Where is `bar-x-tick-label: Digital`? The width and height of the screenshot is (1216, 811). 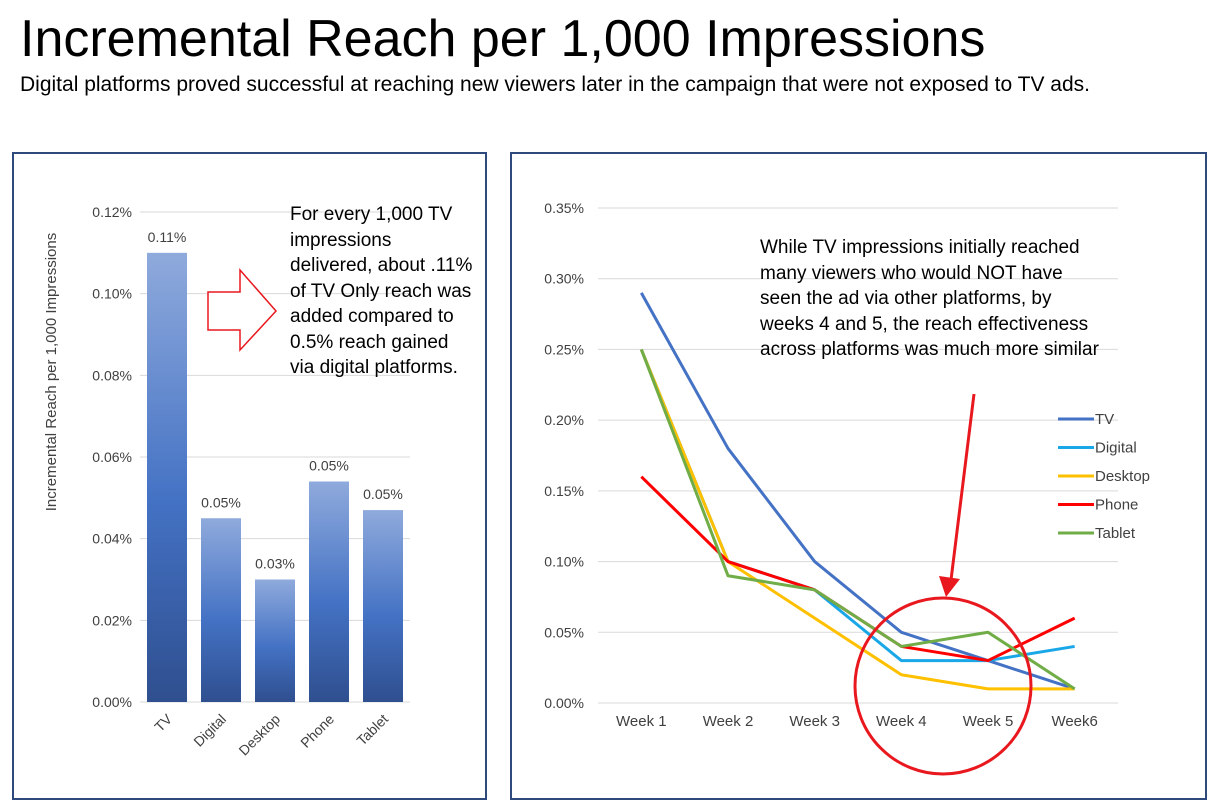 bar-x-tick-label: Digital is located at coordinates (209, 730).